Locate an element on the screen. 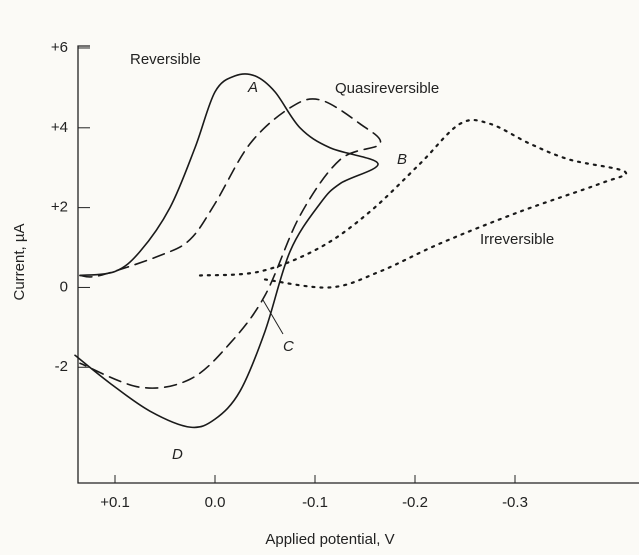  y-axis-label: Current, µA is located at coordinates (19, 262).